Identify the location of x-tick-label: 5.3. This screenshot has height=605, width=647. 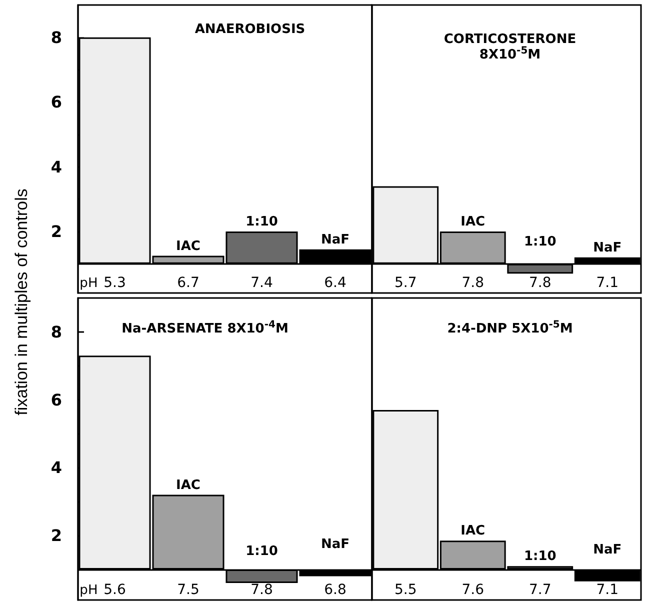
(115, 283).